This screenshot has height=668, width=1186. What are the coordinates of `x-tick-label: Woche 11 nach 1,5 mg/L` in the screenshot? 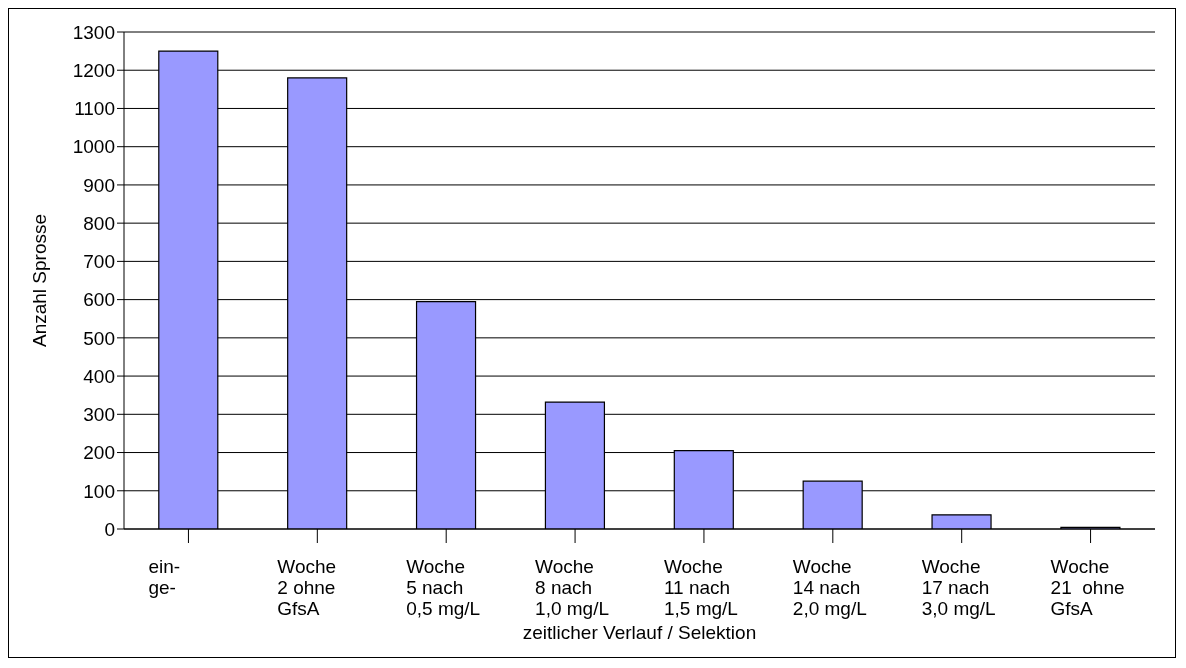 It's located at (700, 587).